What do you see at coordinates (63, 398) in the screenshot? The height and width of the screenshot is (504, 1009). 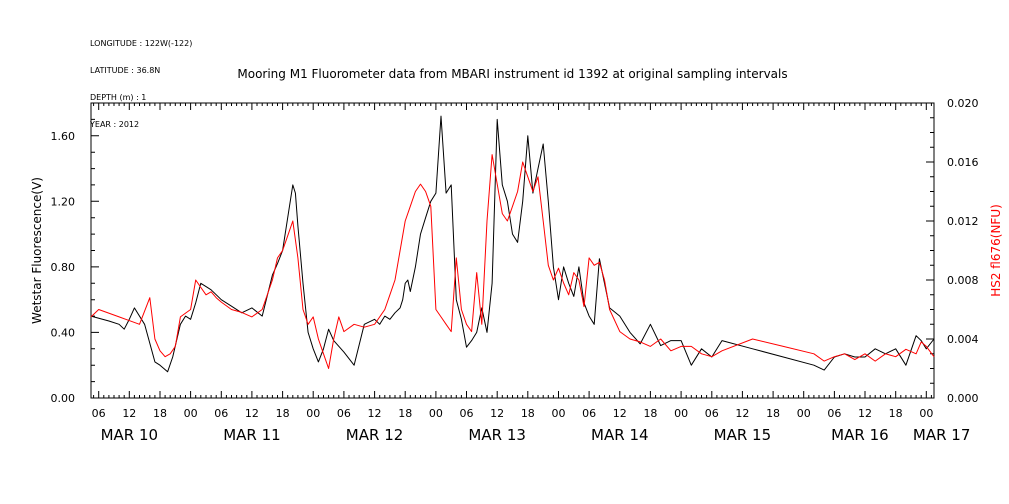 I see `left-tick-label: 0.00` at bounding box center [63, 398].